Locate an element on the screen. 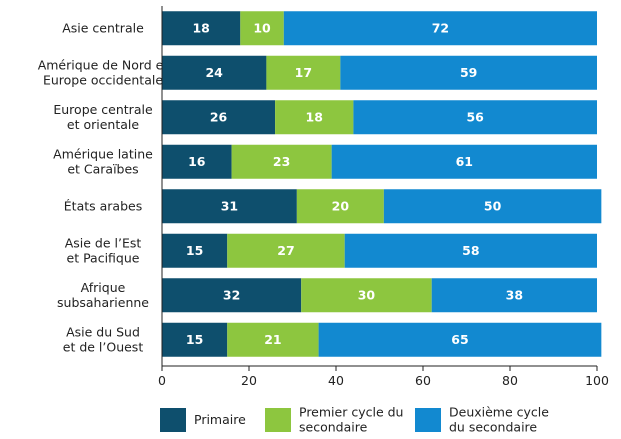 Image resolution: width=621 pixels, height=439 pixels. x-tick-label: 0 is located at coordinates (162, 380).